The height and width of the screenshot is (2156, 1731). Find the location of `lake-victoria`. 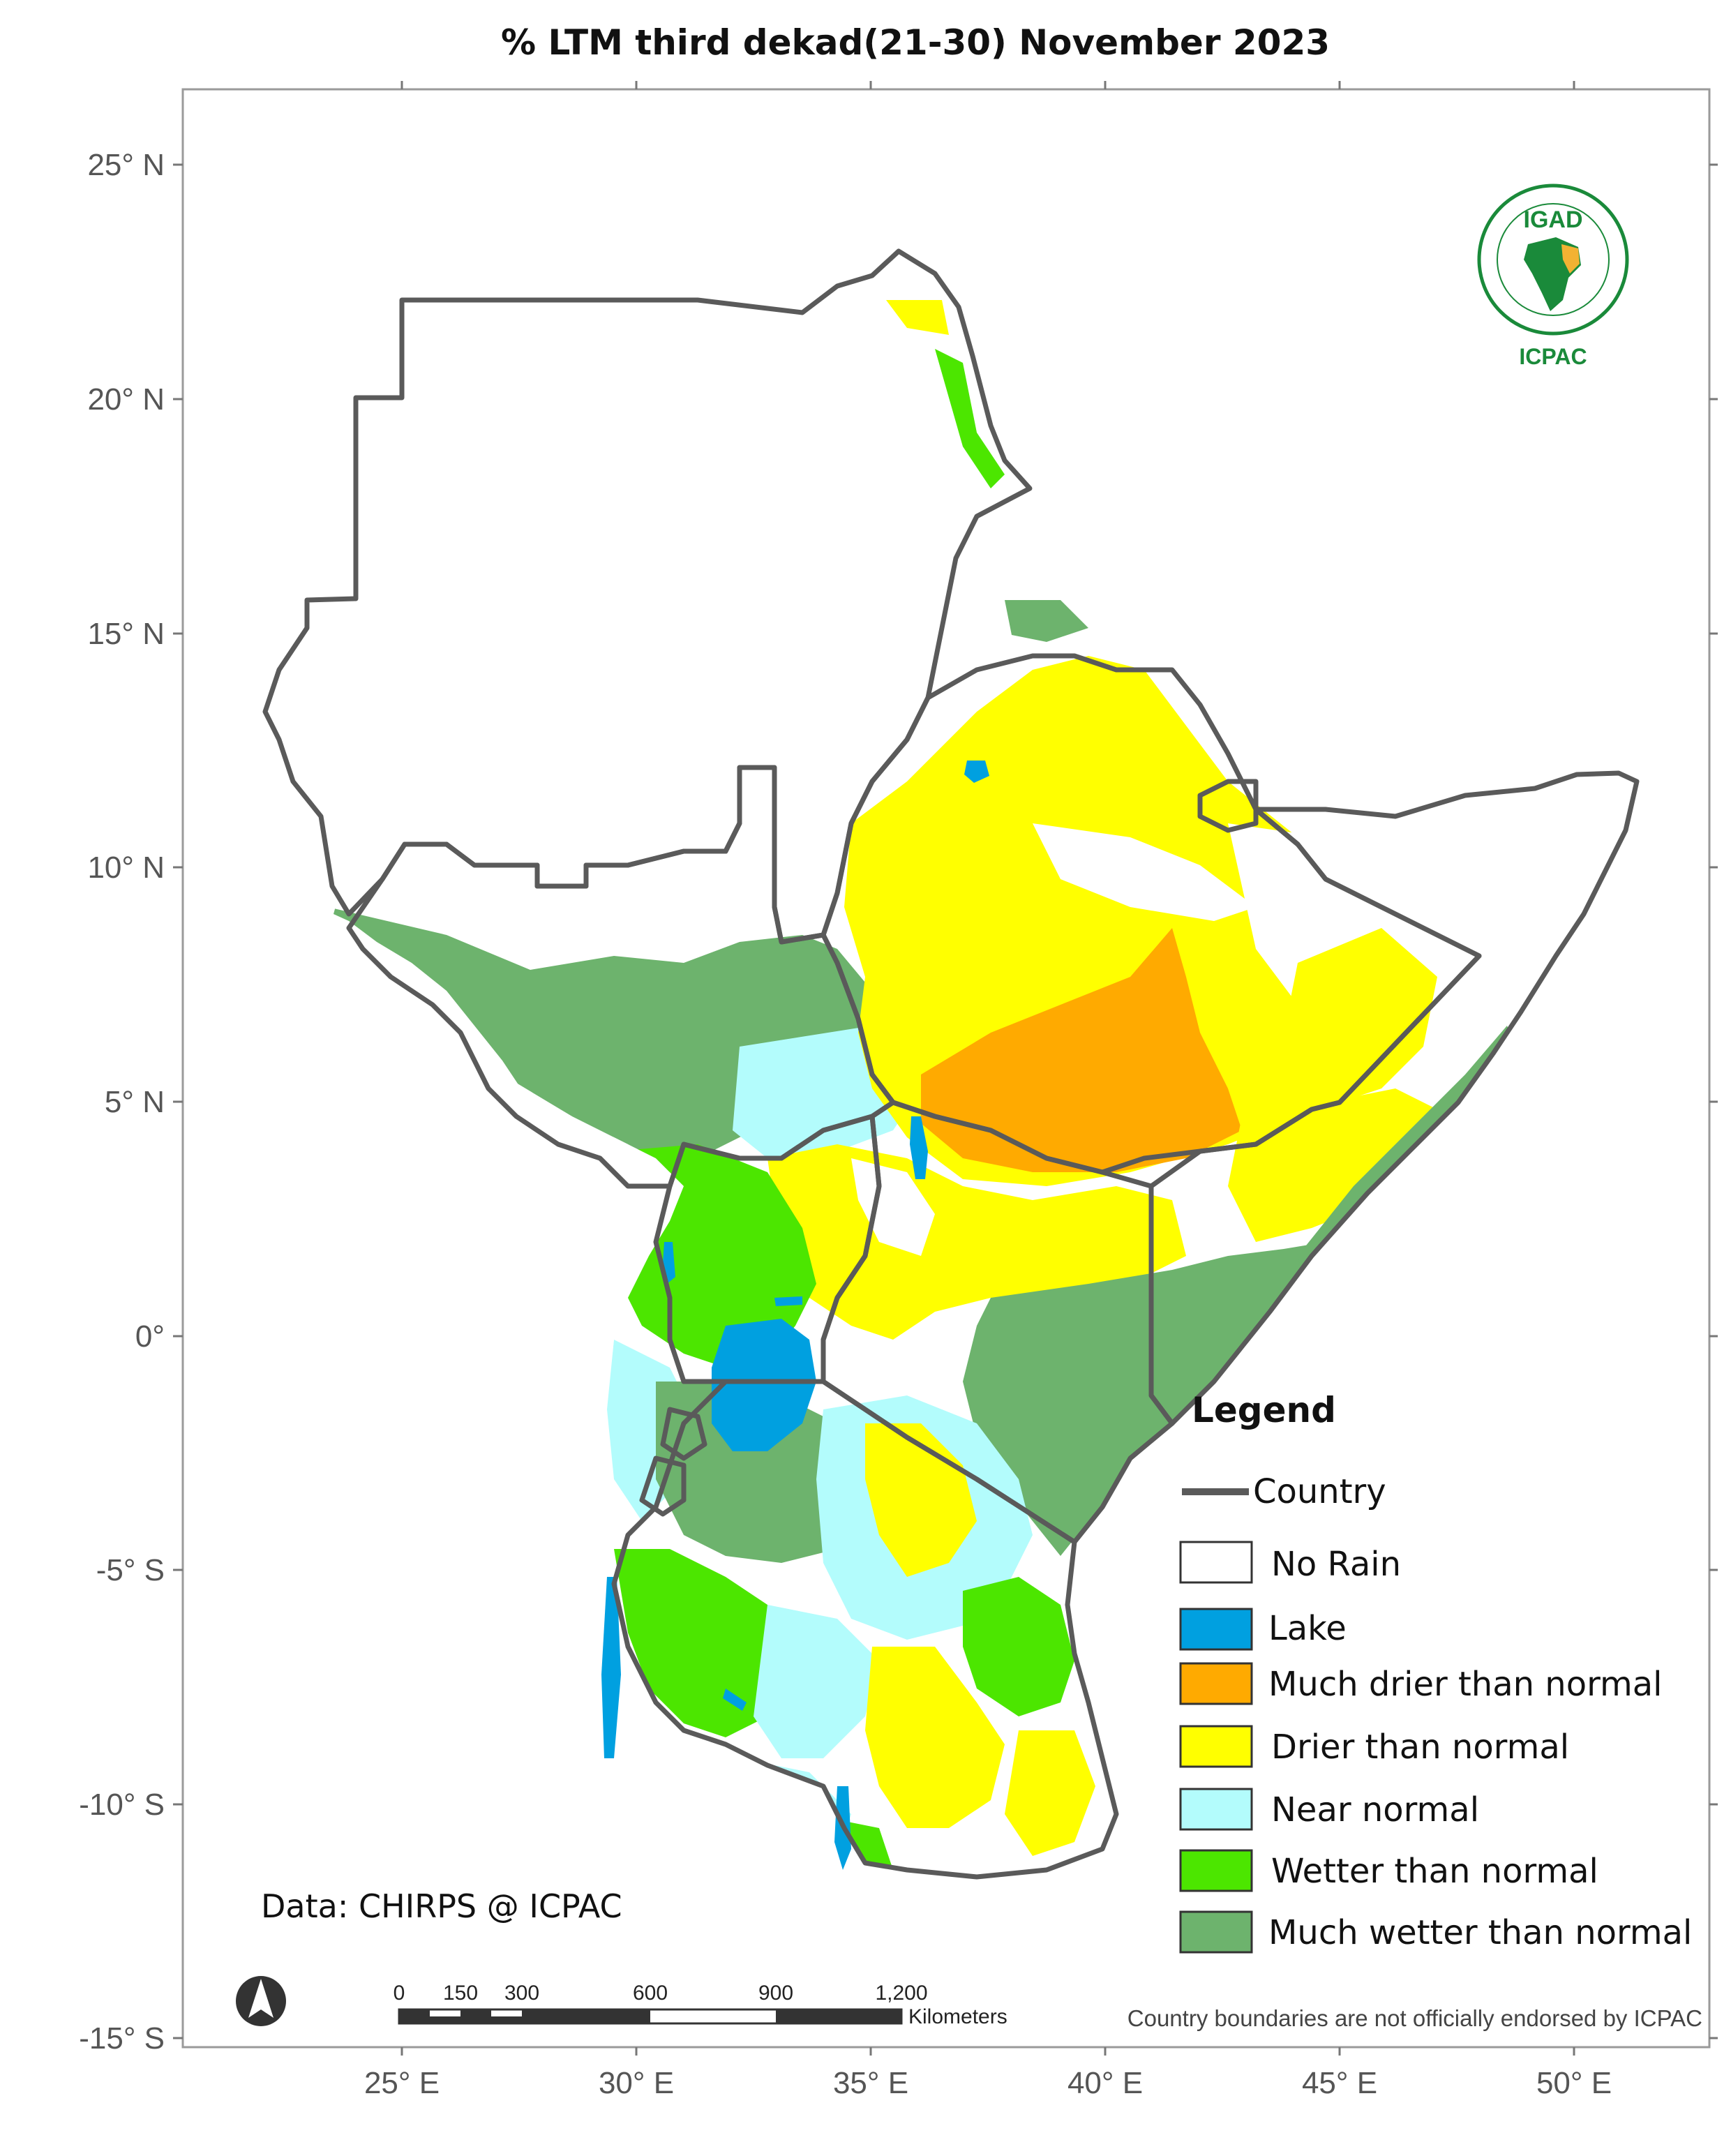

lake-victoria is located at coordinates (764, 1385).